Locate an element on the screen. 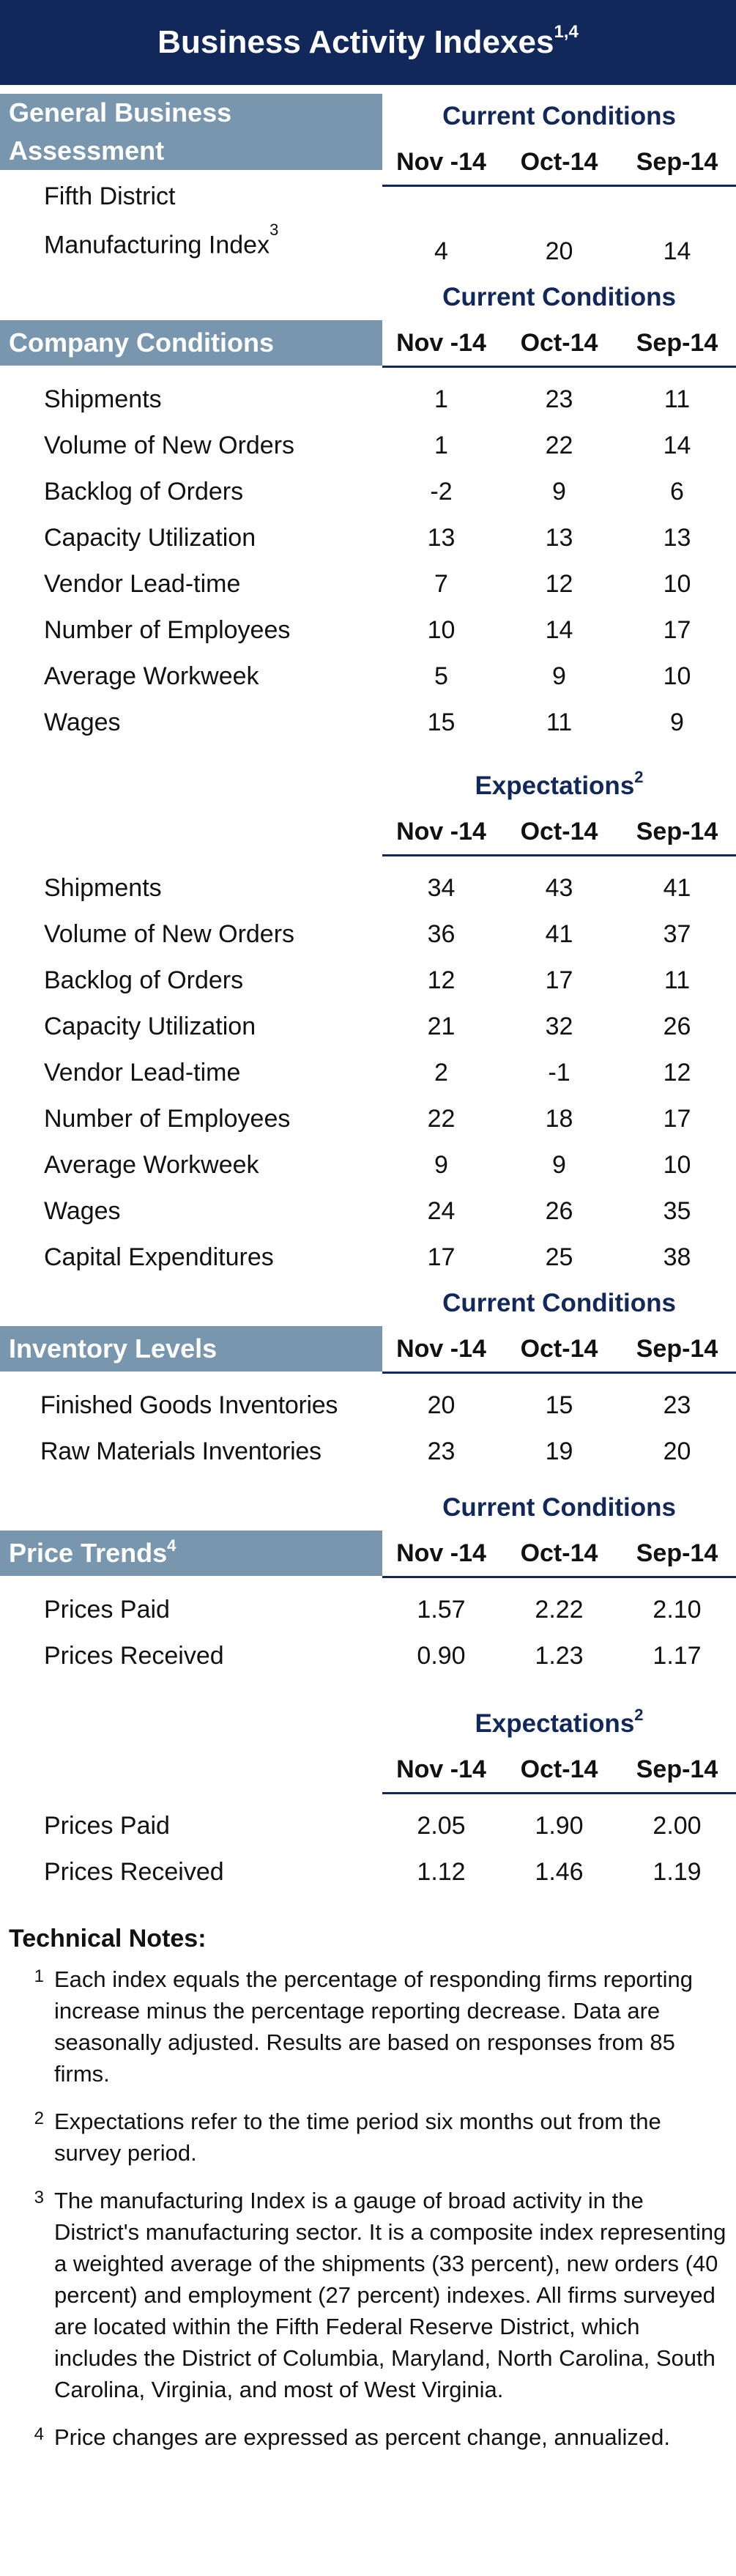  technical-note-number: 2 is located at coordinates (39, 2118).